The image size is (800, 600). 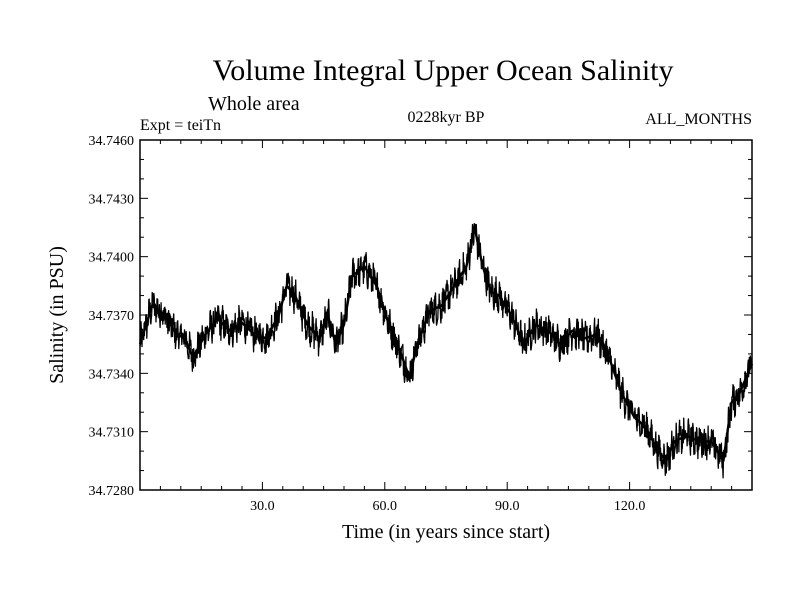 What do you see at coordinates (443, 70) in the screenshot?
I see `chart-title: Volume Integral Upper Ocean Salinity` at bounding box center [443, 70].